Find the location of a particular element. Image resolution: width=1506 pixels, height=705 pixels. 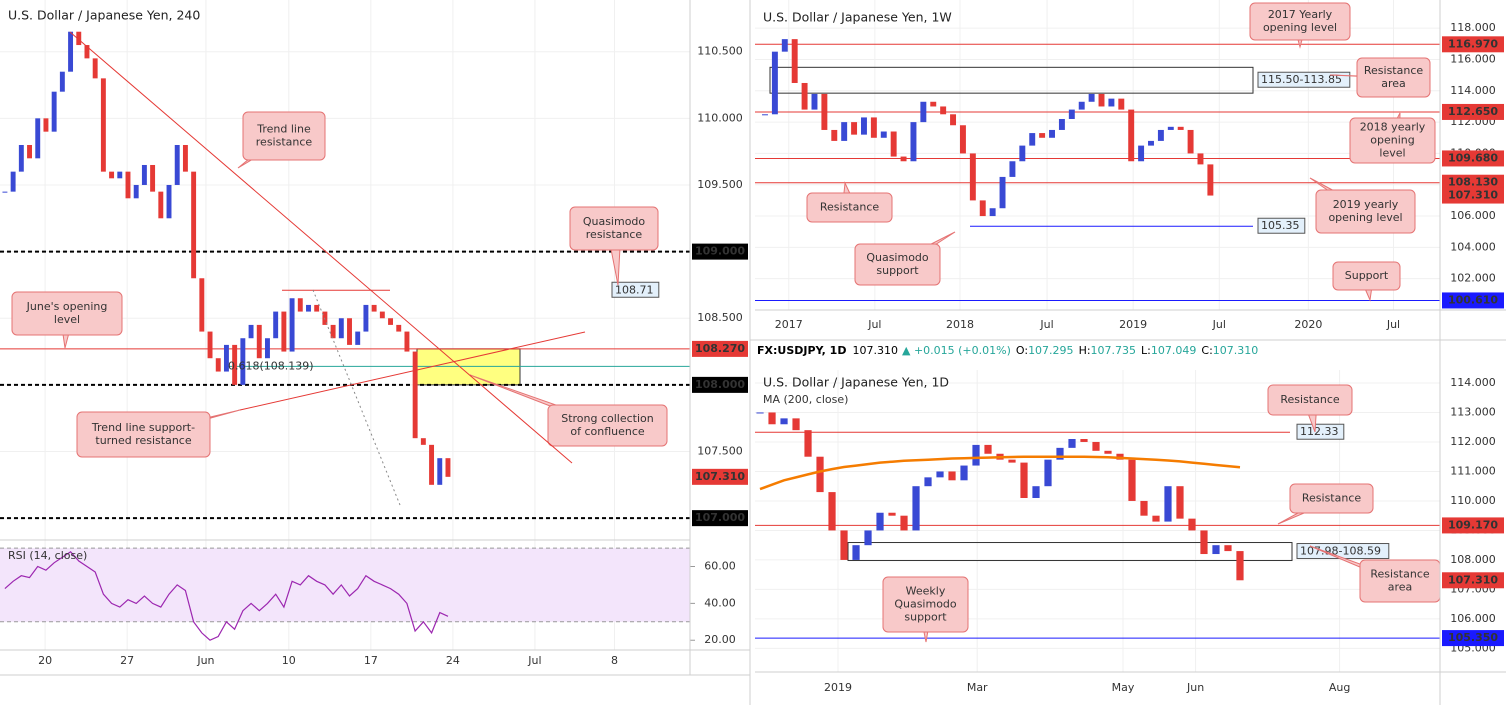

y-tick-label: 116.000 is located at coordinates (1473, 58).